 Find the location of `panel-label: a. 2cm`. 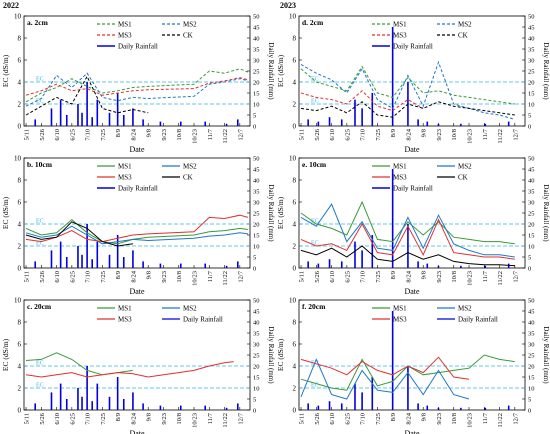

panel-label: a. 2cm is located at coordinates (38, 22).